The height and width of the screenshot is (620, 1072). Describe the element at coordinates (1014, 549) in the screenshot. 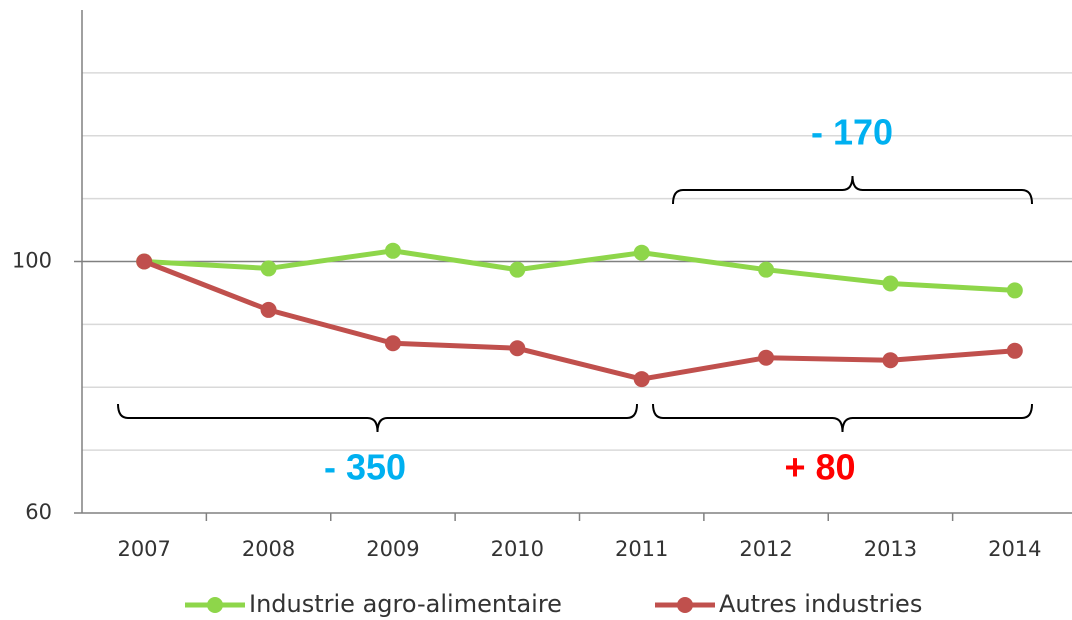

I see `x-tick-label: 2014` at that location.